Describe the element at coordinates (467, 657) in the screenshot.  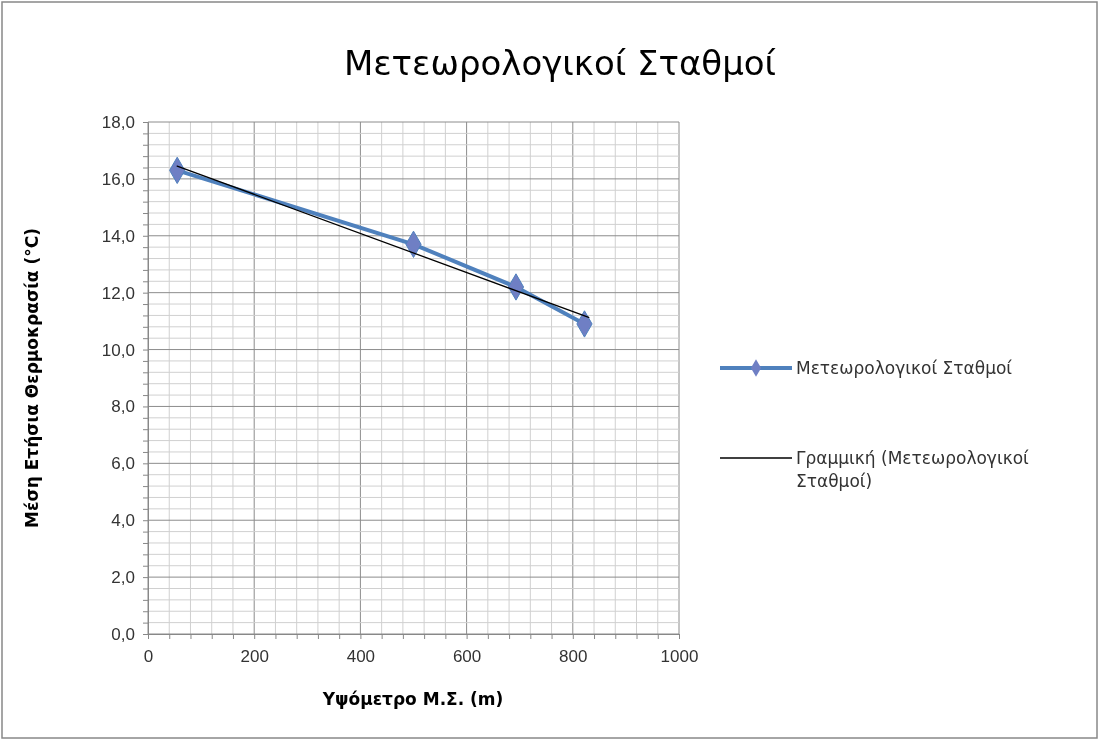
I see `x-tick-label: 600` at that location.